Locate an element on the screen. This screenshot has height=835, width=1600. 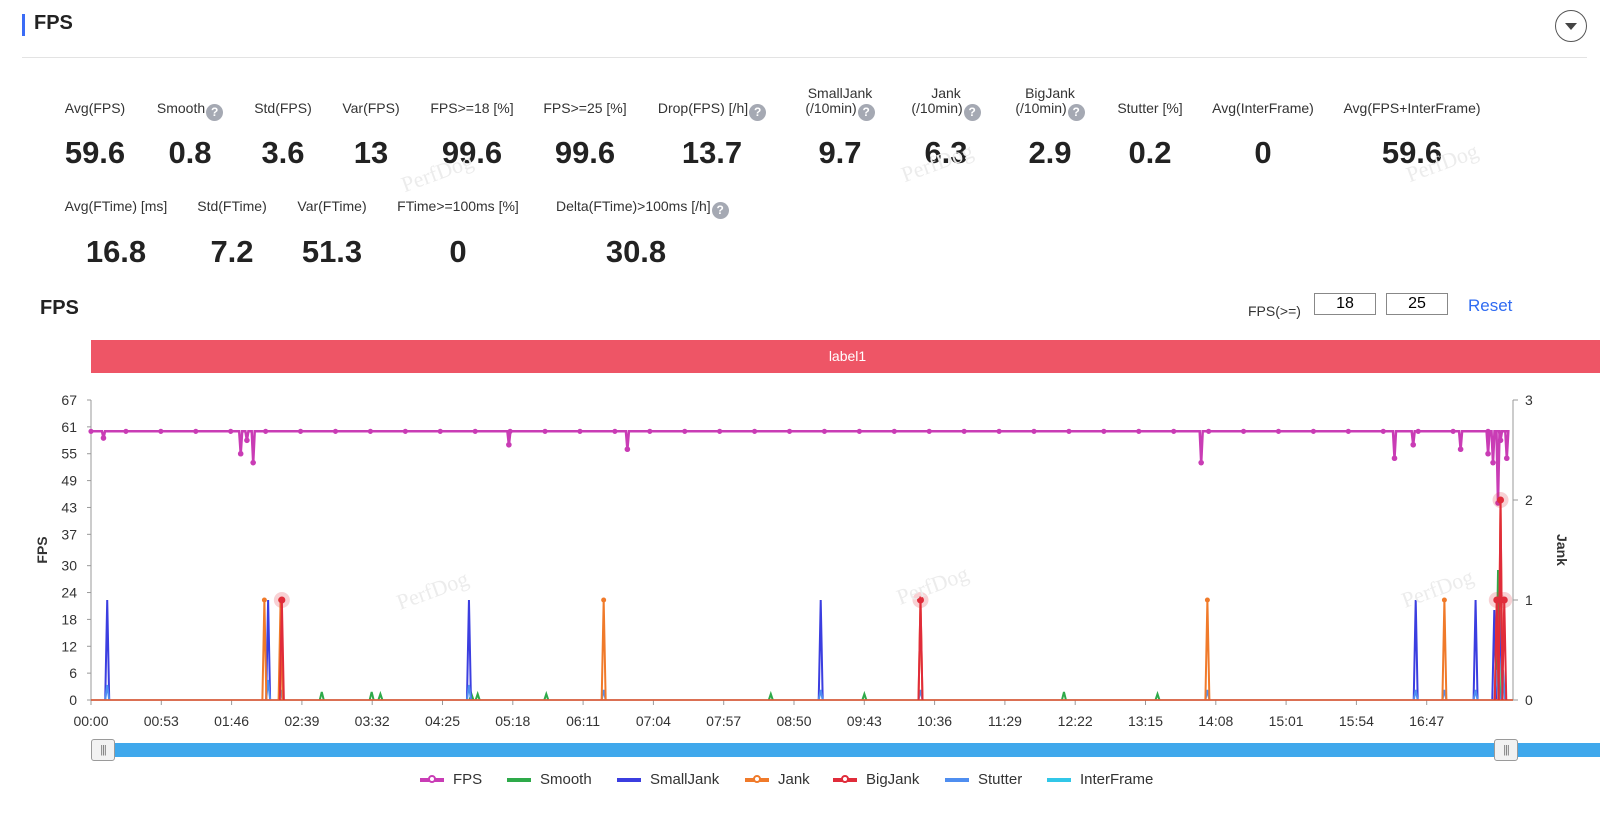
stat-label: Smooth? is located at coordinates (190, 111).